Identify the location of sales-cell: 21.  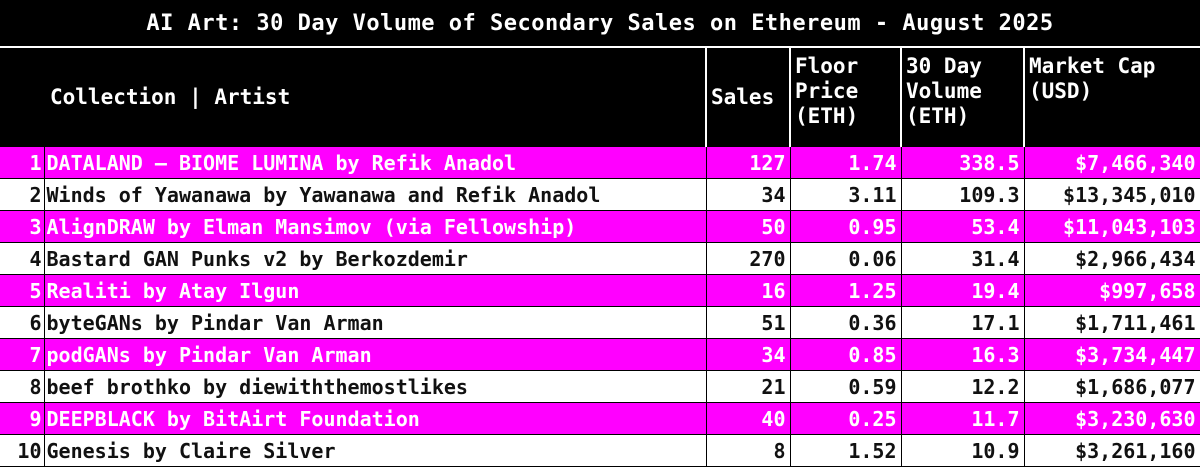
(748, 386).